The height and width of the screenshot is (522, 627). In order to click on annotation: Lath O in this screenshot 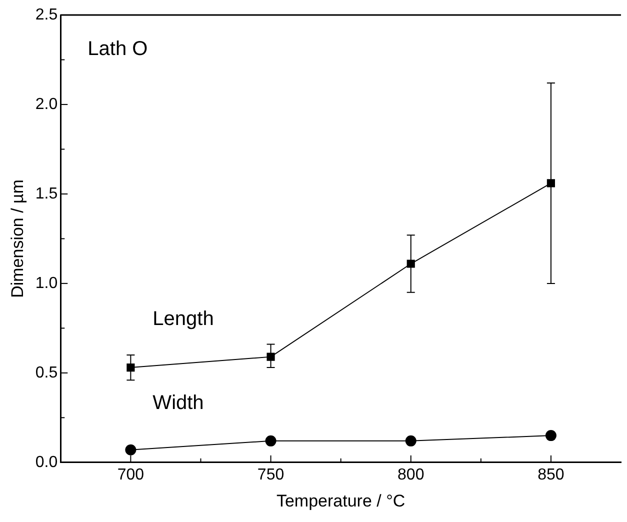, I will do `click(118, 49)`.